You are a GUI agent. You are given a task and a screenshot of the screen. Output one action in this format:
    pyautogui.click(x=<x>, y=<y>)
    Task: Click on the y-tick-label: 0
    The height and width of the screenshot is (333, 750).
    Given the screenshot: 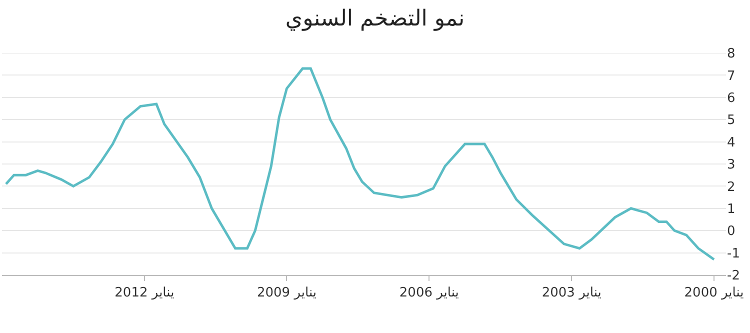 What is the action you would take?
    pyautogui.click(x=731, y=232)
    